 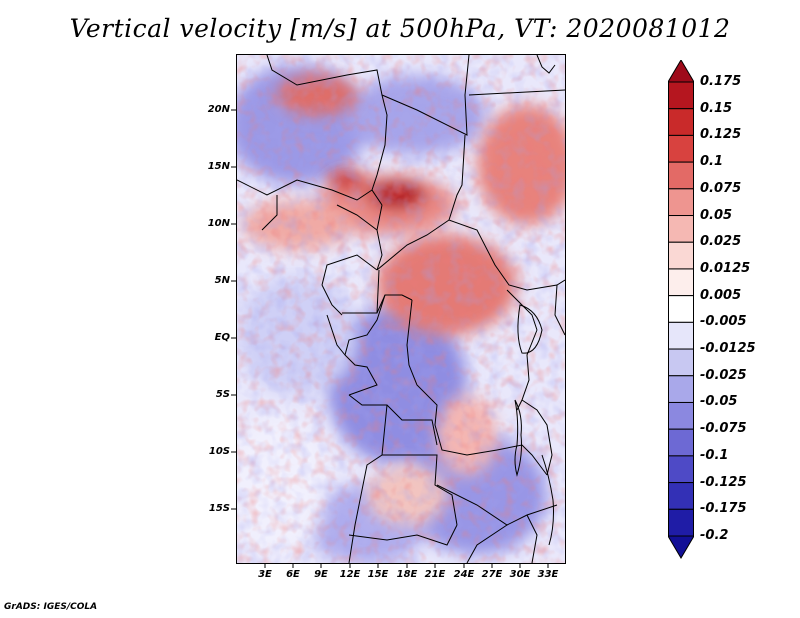 I want to click on colorbar, so click(x=681, y=309).